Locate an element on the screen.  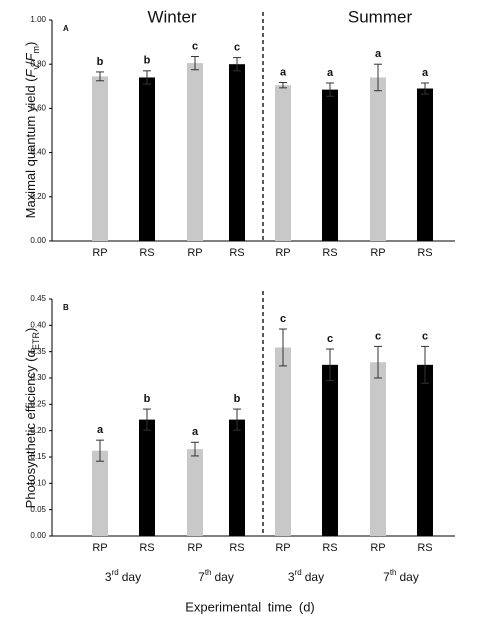
y-axis-label: Maximal quantum yield (Fv/Fm) is located at coordinates (32, 130).